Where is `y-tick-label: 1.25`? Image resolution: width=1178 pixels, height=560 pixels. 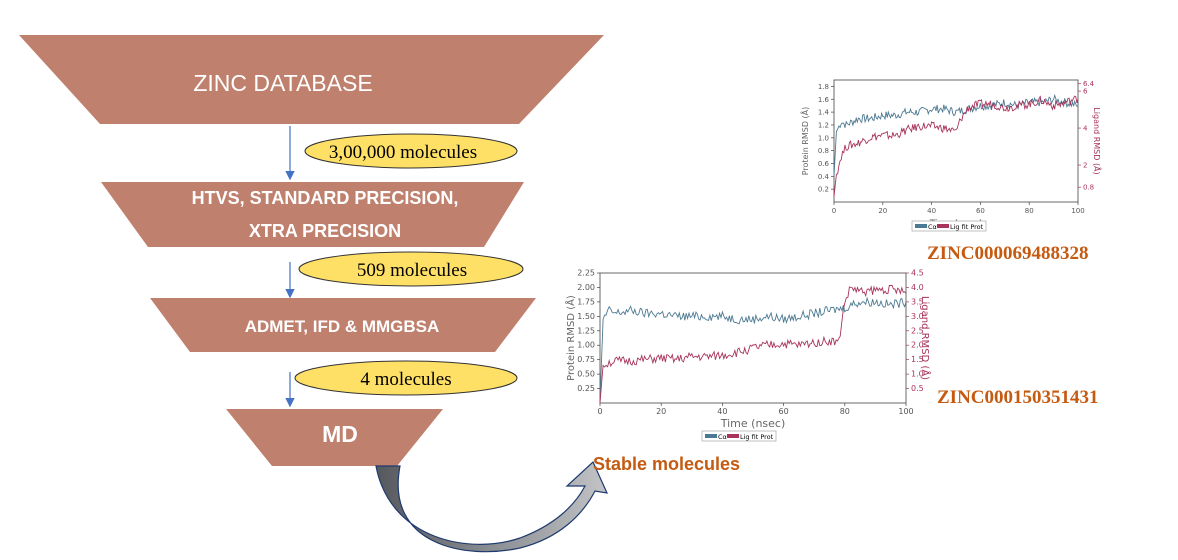
y-tick-label: 1.25 is located at coordinates (586, 330).